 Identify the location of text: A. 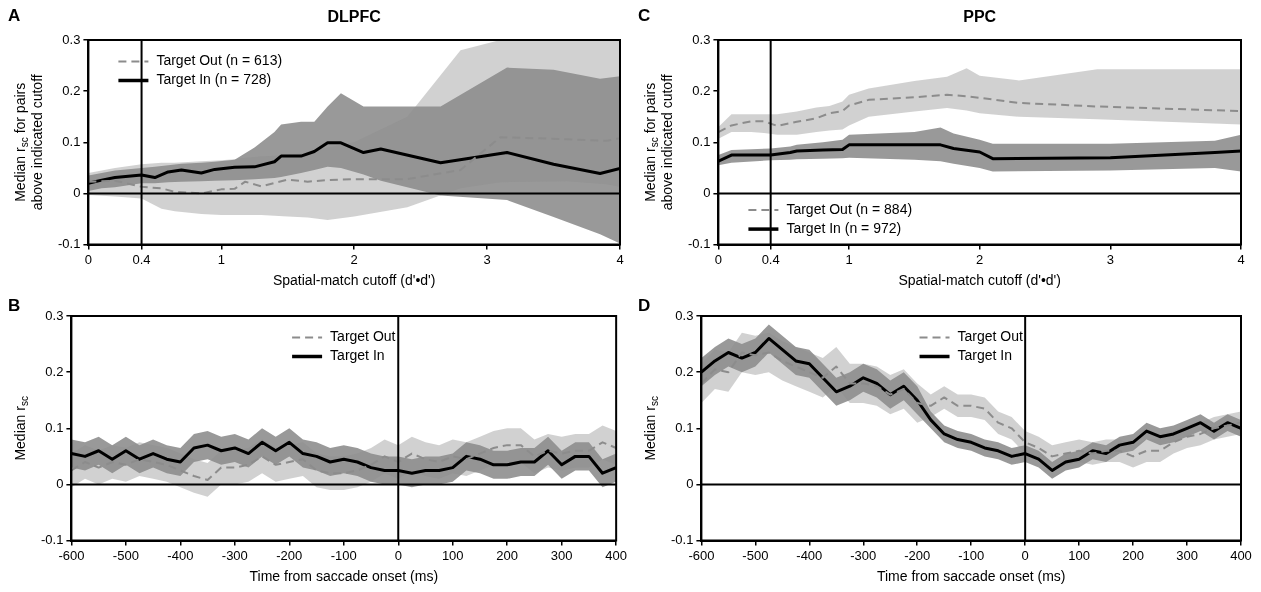
(14, 16).